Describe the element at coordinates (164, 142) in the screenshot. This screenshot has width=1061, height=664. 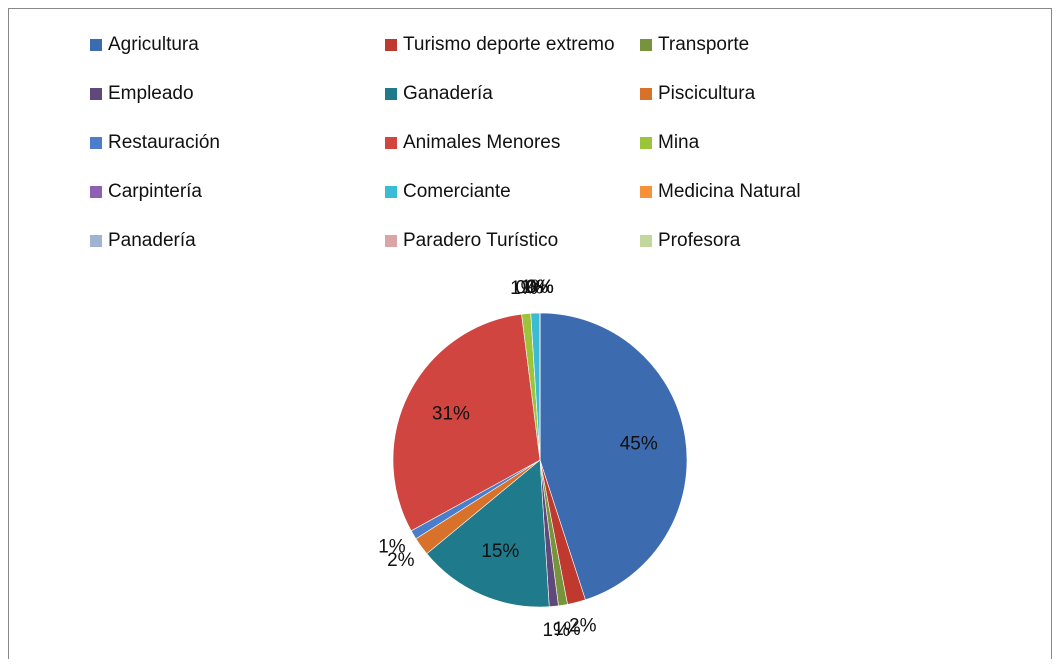
I see `legend-label: Restauración` at that location.